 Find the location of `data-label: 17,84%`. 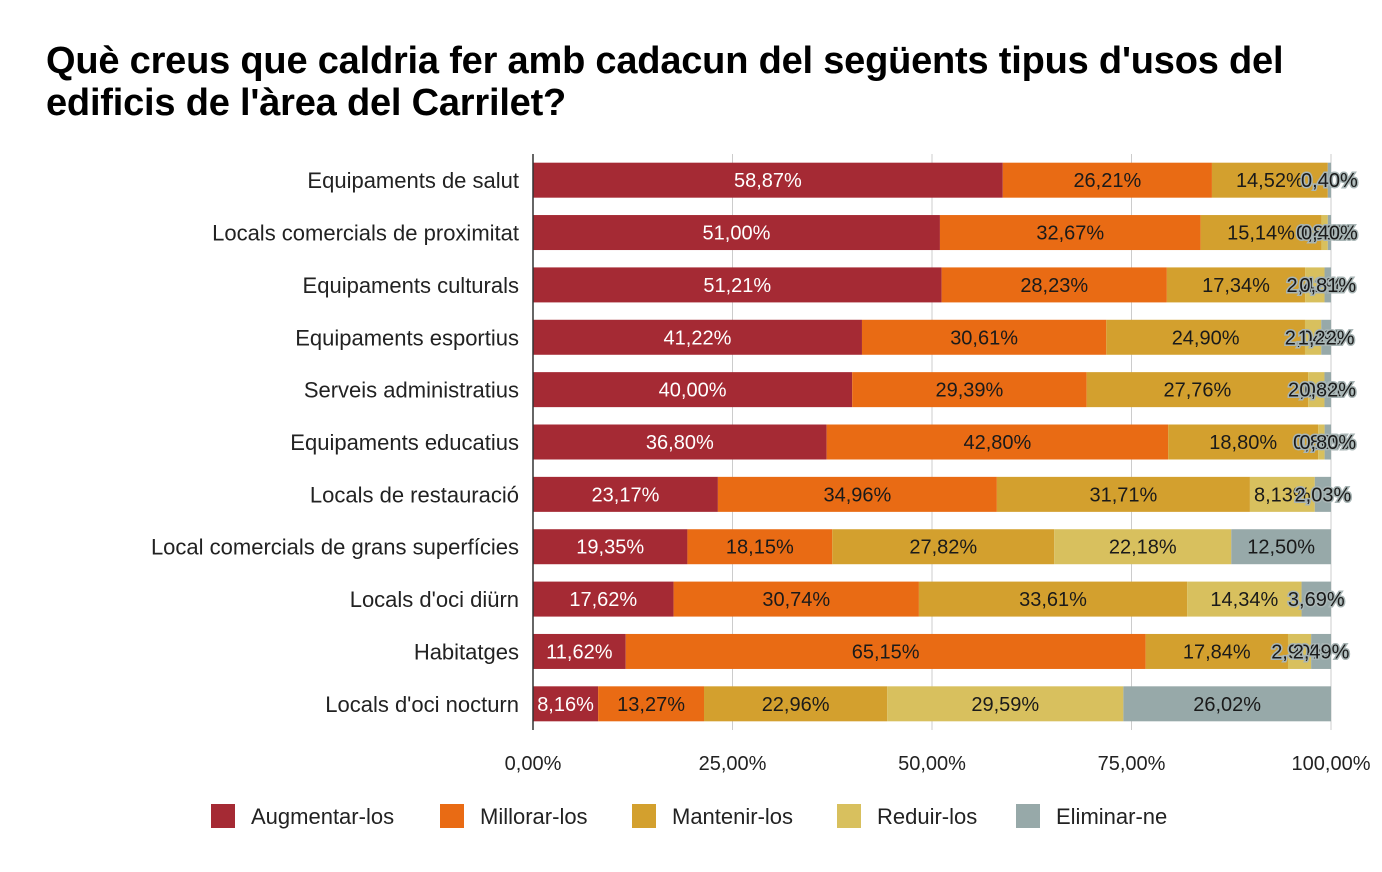

data-label: 17,84% is located at coordinates (1217, 652).